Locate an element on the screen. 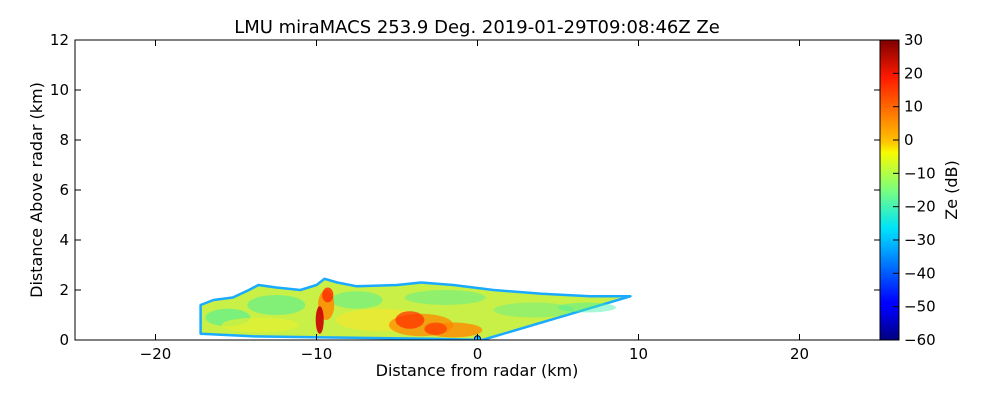  colorbar-tick-label: −20 is located at coordinates (920, 207).